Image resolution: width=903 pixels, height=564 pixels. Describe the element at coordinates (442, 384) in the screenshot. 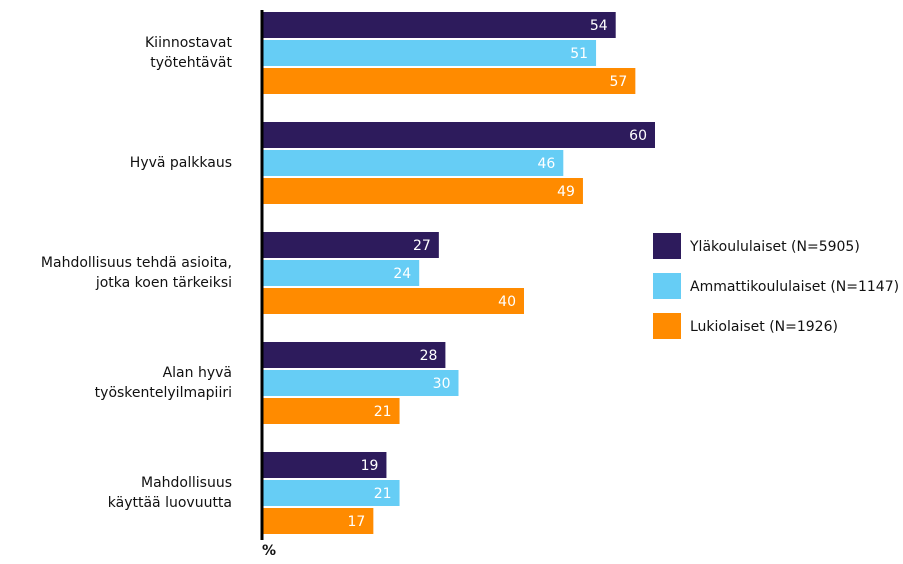

I see `value-label: 30` at that location.